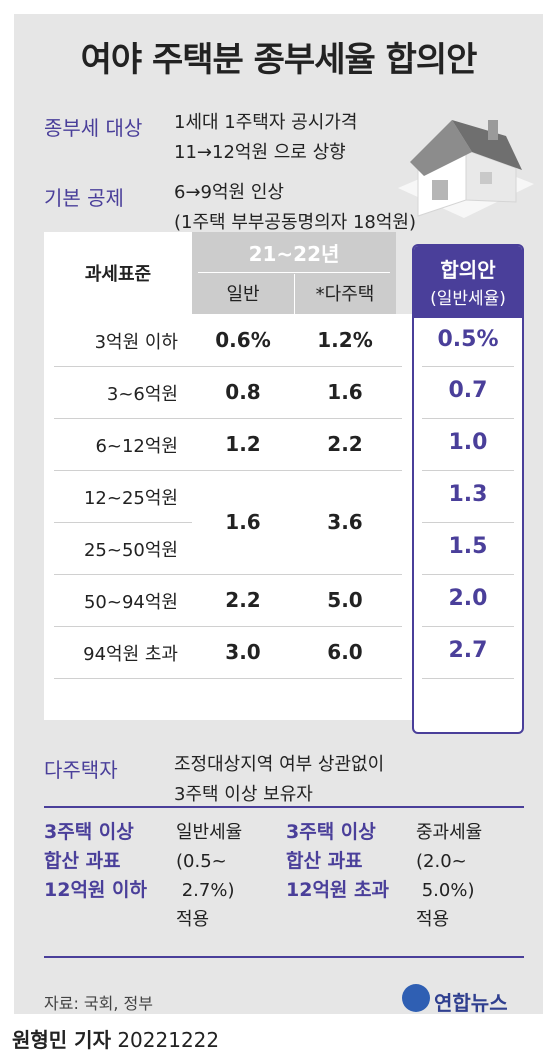  I want to click on multi-owner-line-1: 조정대상지역 여부 상관없이, so click(279, 765).